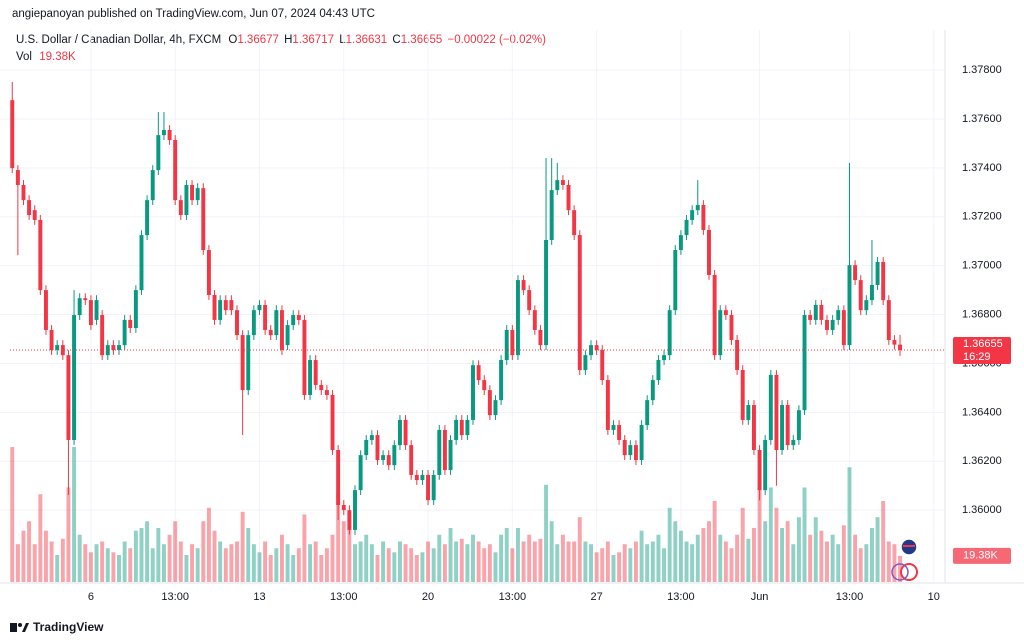 The width and height of the screenshot is (1024, 643). What do you see at coordinates (982, 555) in the screenshot?
I see `volume-tag` at bounding box center [982, 555].